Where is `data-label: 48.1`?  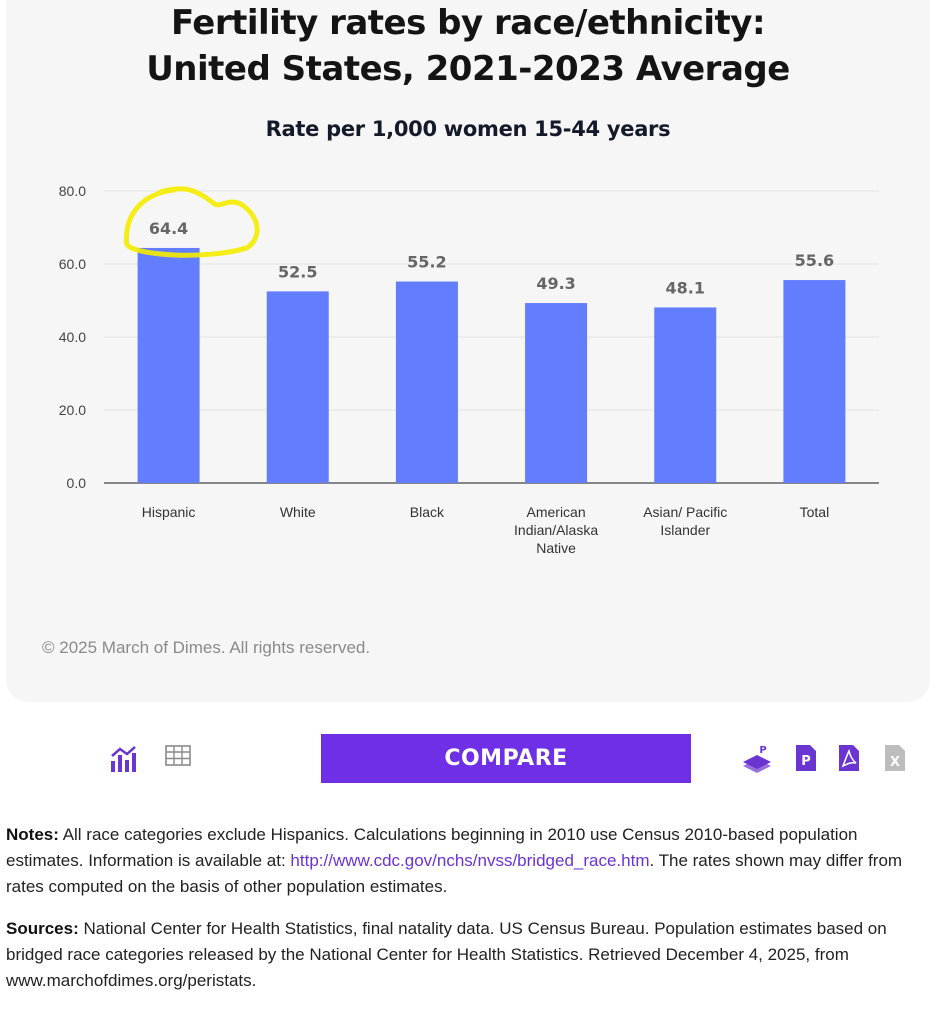 data-label: 48.1 is located at coordinates (685, 287).